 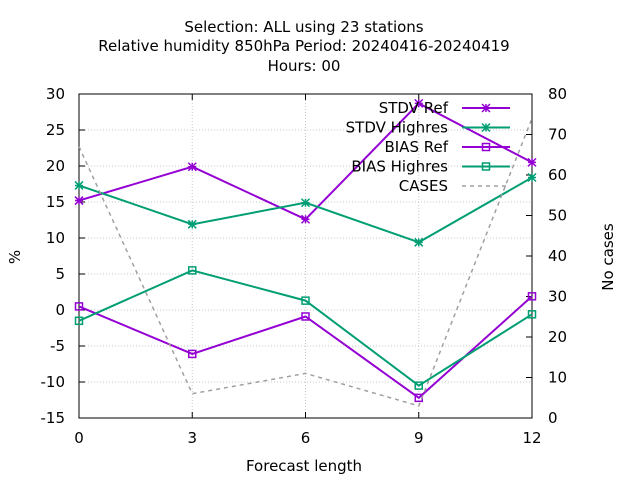 I want to click on y-tick-label: 20, so click(x=55, y=166).